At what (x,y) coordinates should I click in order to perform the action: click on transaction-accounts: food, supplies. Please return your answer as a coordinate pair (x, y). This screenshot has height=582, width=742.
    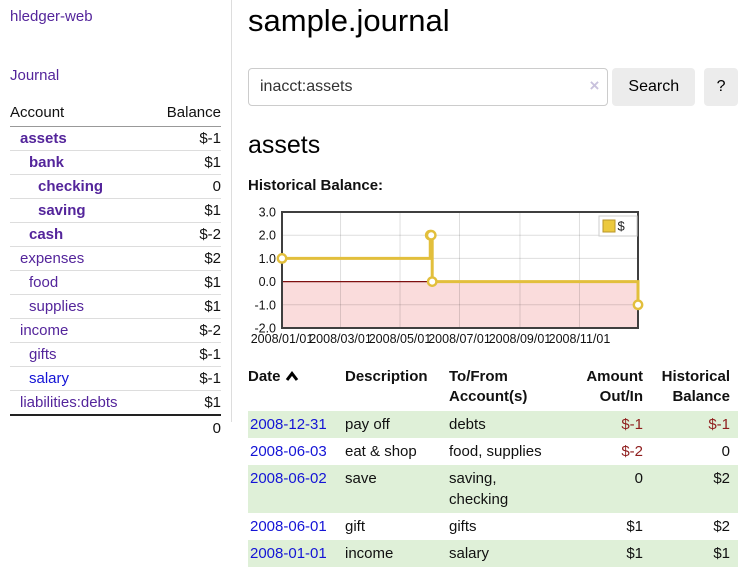
    Looking at the image, I should click on (495, 451).